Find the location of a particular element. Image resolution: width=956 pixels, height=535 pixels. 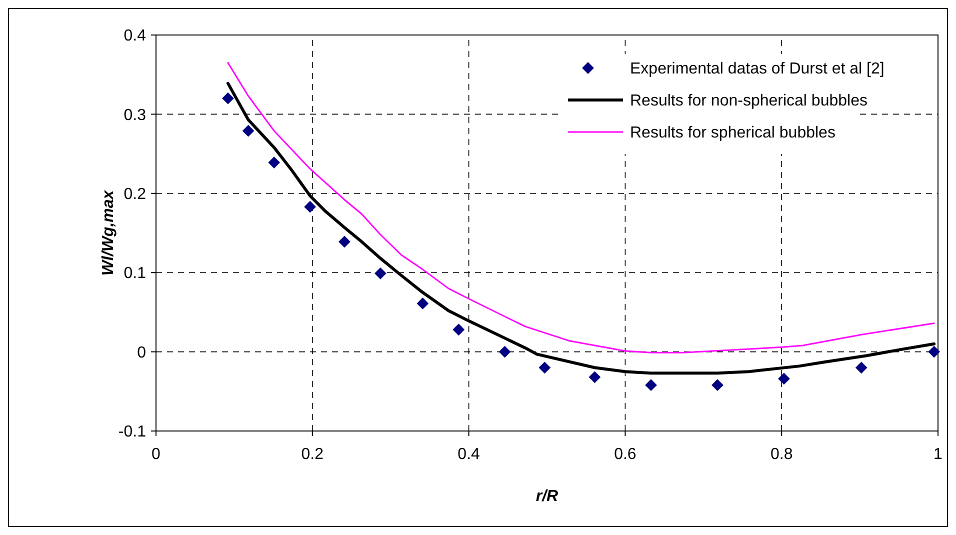

y-tick-label: 0.1 is located at coordinates (135, 273).